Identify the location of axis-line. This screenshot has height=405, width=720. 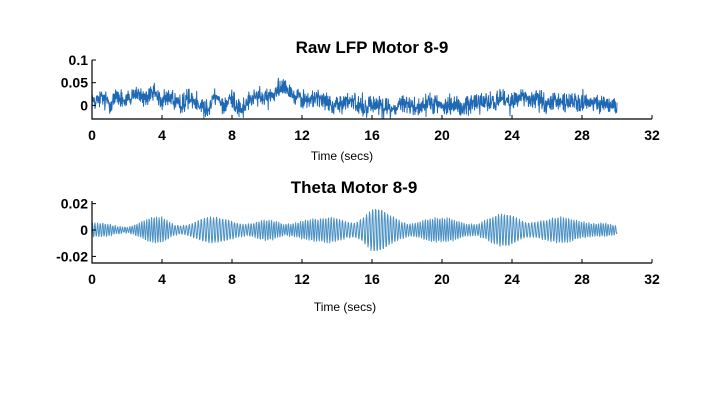
(371, 90).